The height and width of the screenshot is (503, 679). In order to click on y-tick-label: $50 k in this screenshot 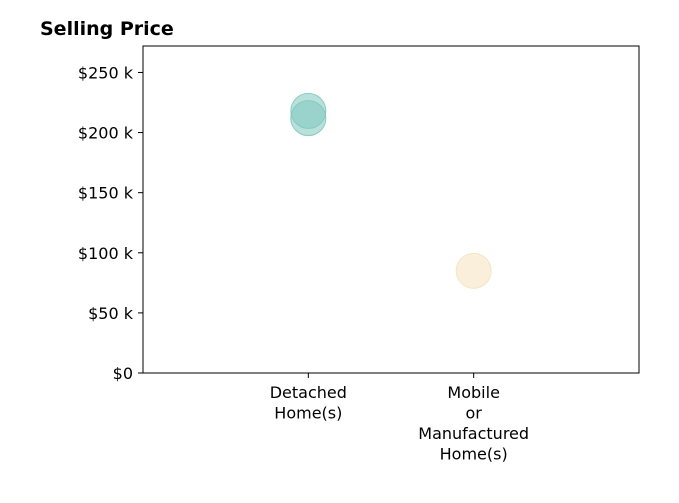, I will do `click(111, 313)`.